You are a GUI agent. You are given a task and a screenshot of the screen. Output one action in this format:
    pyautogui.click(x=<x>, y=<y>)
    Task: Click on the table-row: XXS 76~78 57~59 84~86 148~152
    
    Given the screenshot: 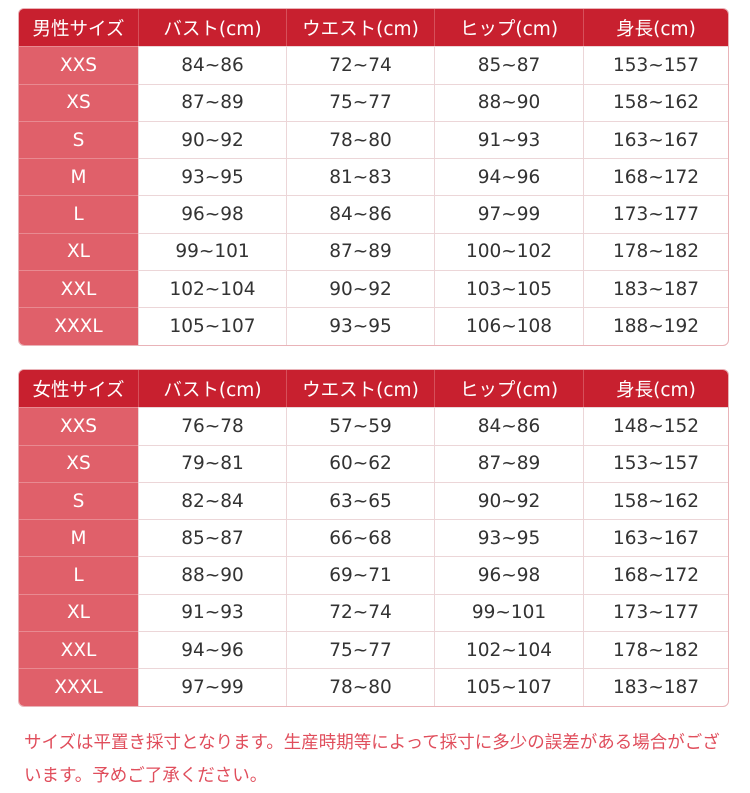 What is the action you would take?
    pyautogui.click(x=373, y=426)
    